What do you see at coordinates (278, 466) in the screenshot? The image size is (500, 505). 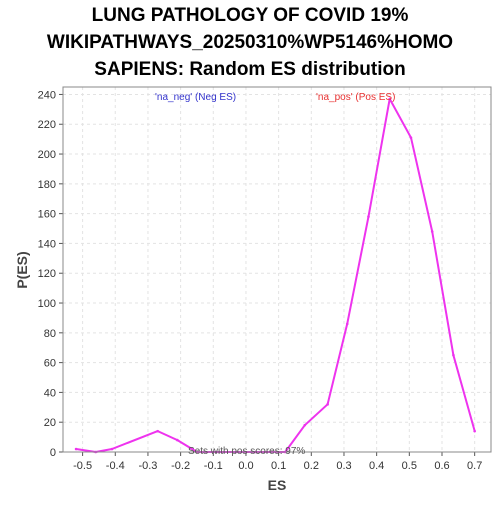 I see `x-tick-label: 0.1` at bounding box center [278, 466].